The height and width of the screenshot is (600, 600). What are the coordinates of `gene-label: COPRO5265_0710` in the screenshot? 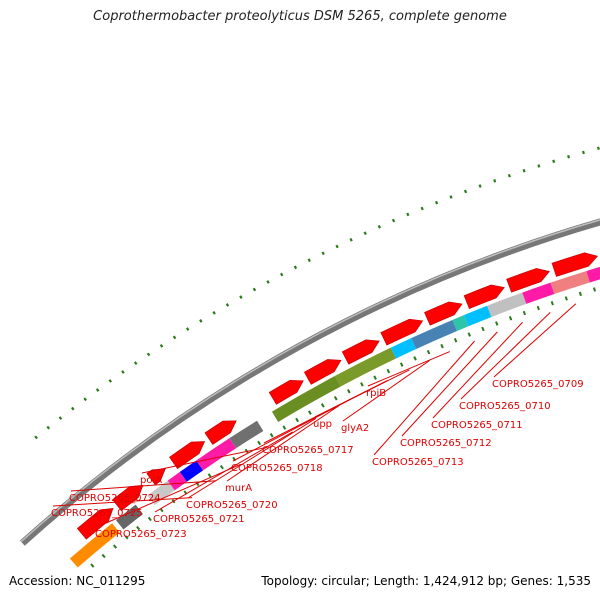 It's located at (505, 406).